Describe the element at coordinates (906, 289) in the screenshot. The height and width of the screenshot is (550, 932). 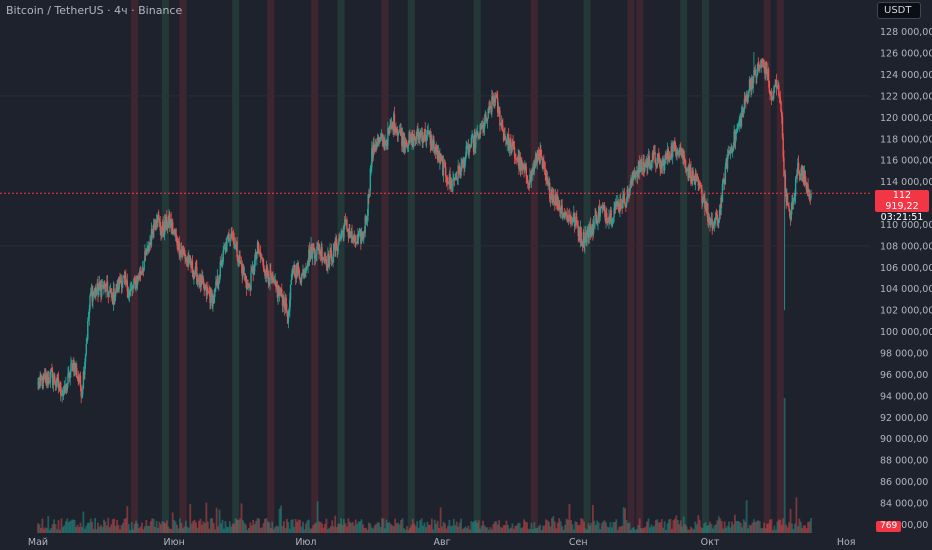
I see `price-tick-label: 104 000,00` at that location.